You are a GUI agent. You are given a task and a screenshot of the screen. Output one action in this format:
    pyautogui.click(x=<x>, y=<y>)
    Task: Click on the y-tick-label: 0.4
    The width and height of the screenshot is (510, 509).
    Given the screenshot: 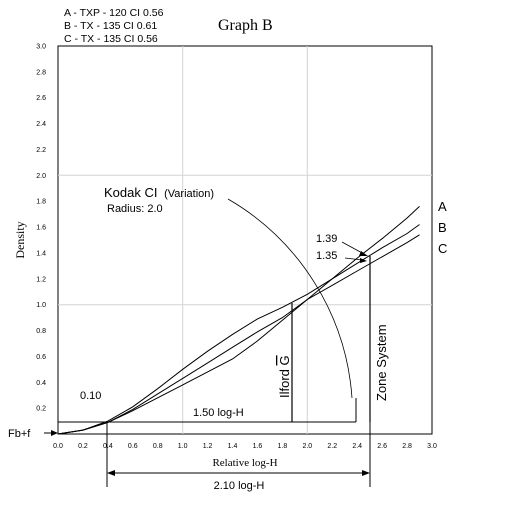 What is the action you would take?
    pyautogui.click(x=41, y=383)
    